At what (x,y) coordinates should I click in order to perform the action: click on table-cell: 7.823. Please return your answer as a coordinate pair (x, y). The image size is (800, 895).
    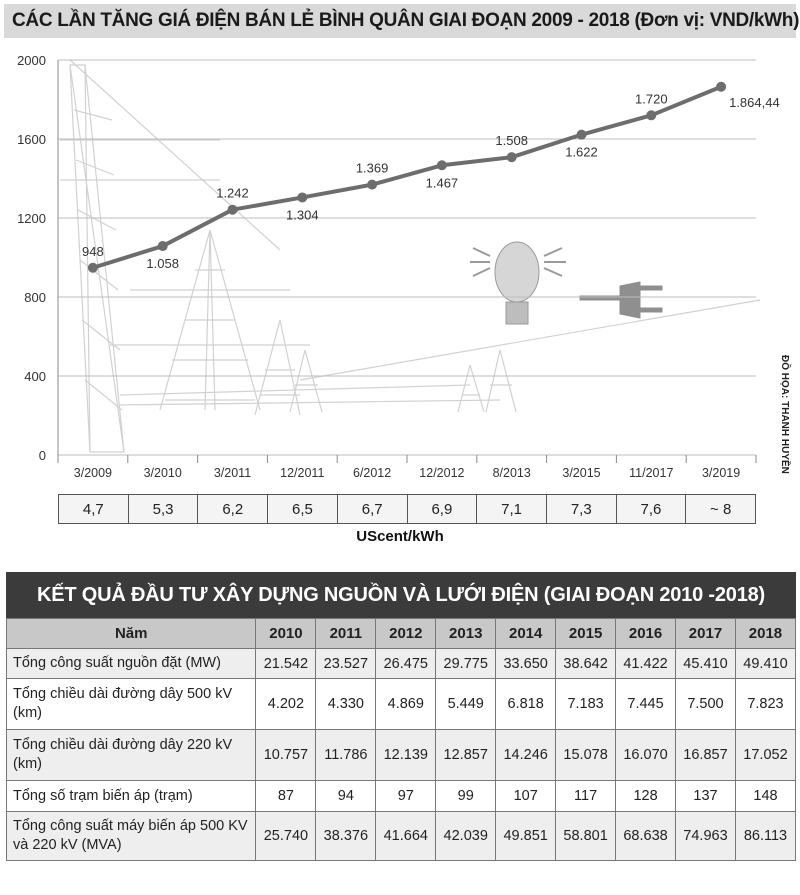
    Looking at the image, I should click on (765, 704).